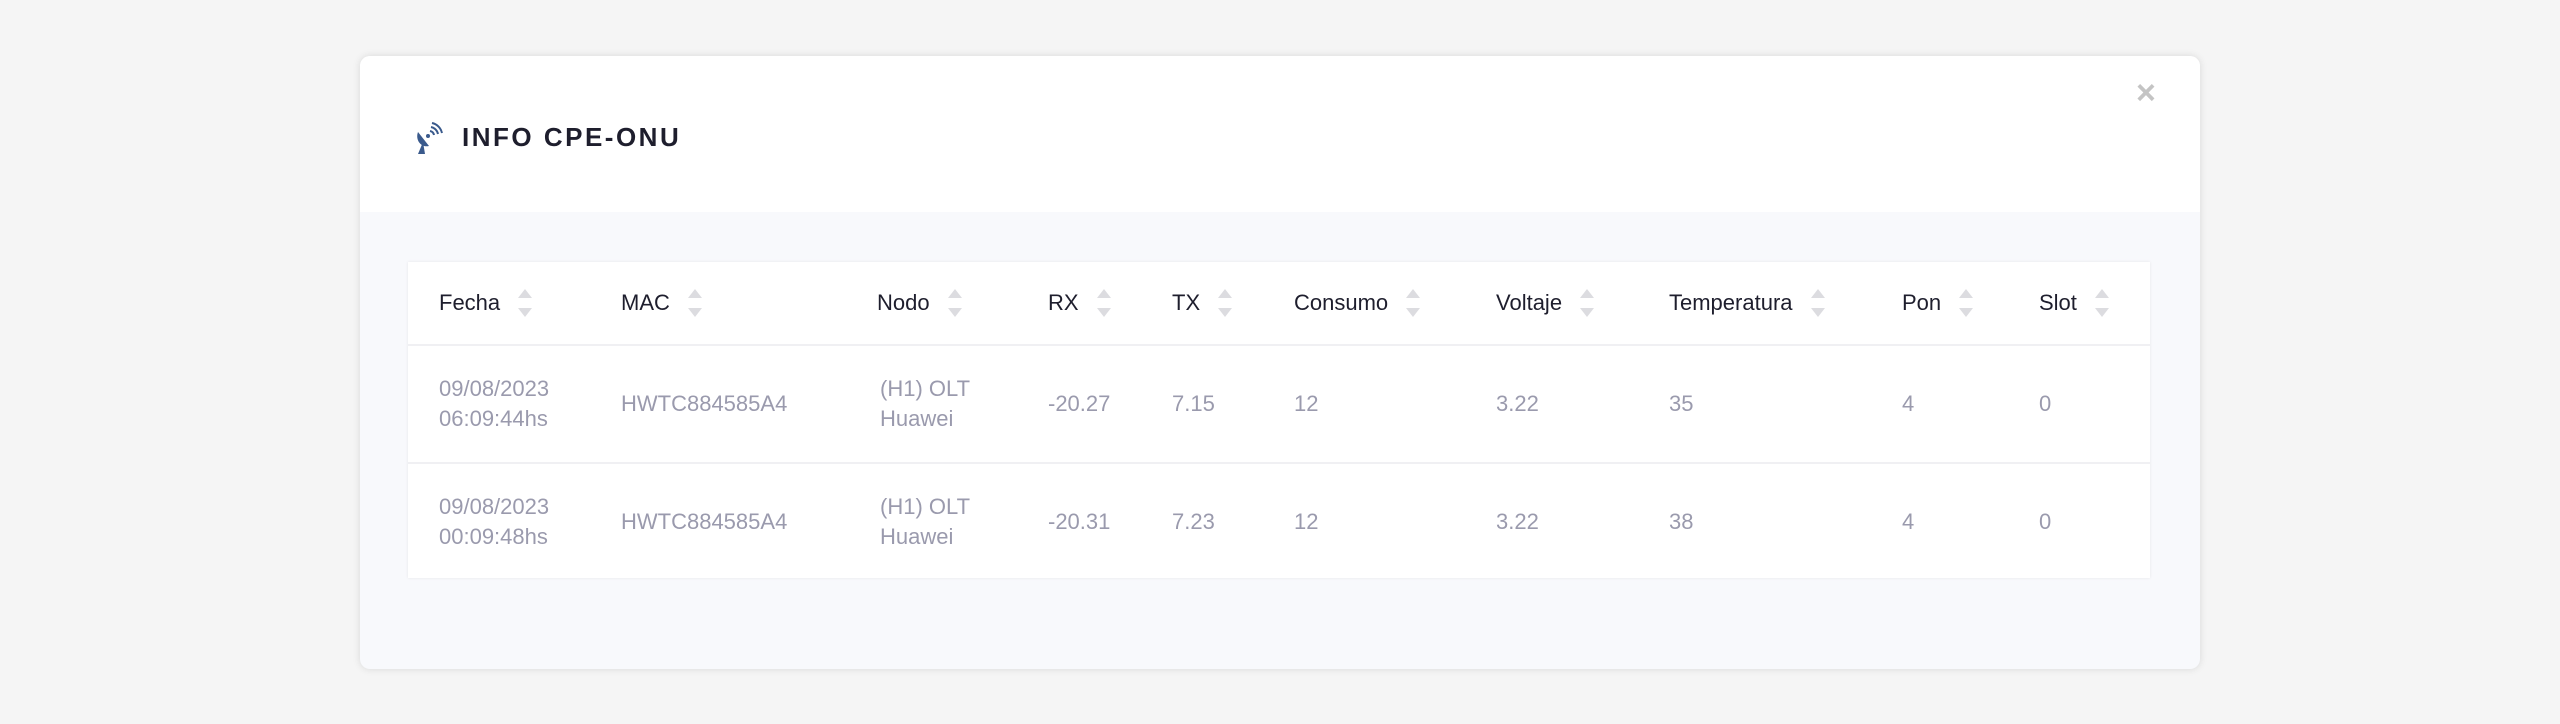  I want to click on column-header-voltaje: Voltaje, so click(1545, 303).